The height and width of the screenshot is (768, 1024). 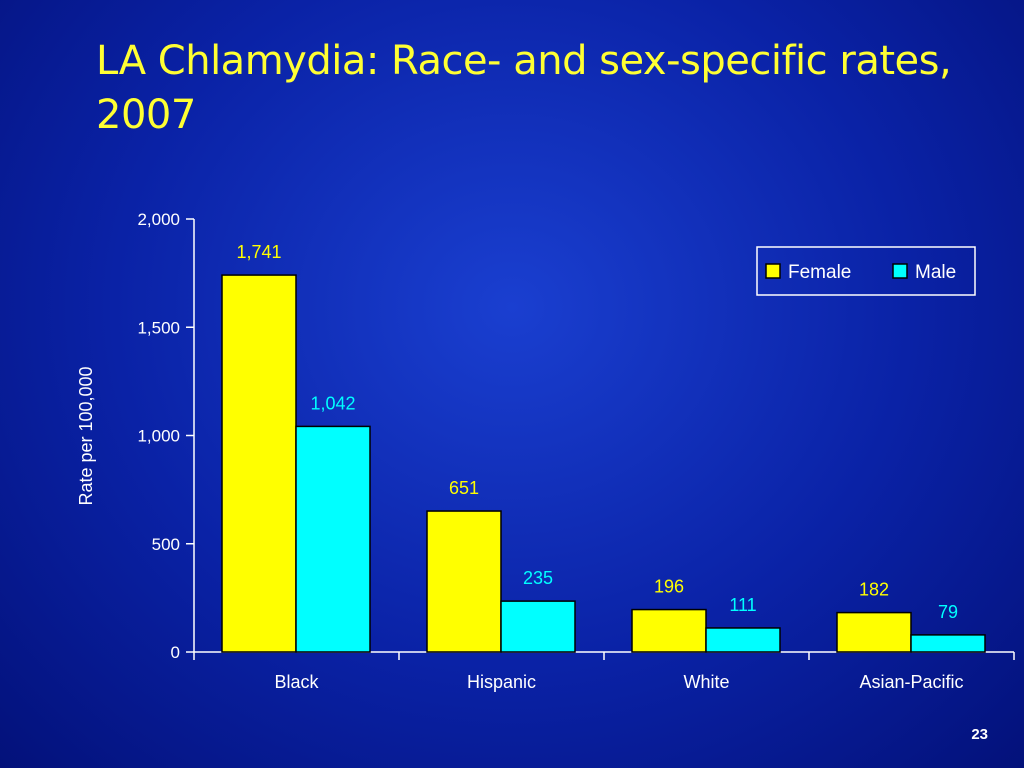 What do you see at coordinates (706, 682) in the screenshot?
I see `x-tick-label: White` at bounding box center [706, 682].